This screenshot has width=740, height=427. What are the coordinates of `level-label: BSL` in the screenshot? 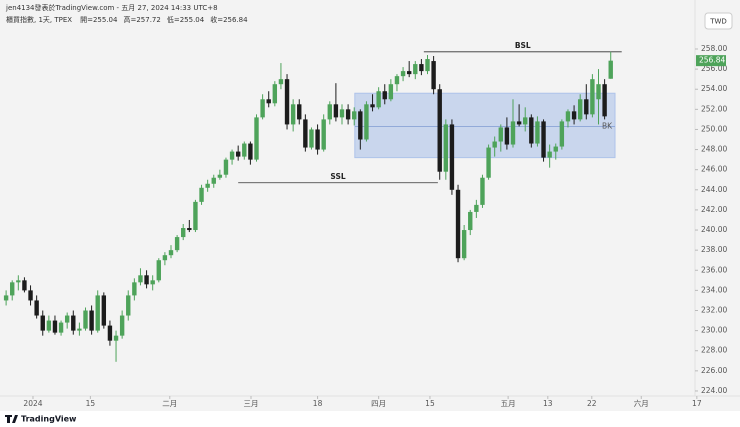 It's located at (523, 45).